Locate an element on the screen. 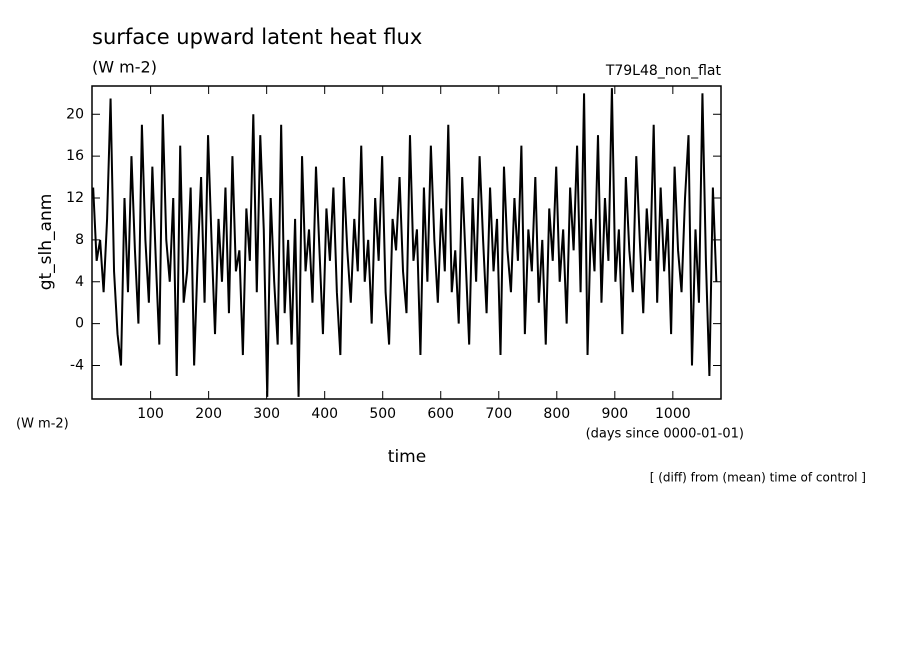 The image size is (904, 654). x-tick-label: 600 is located at coordinates (440, 414).